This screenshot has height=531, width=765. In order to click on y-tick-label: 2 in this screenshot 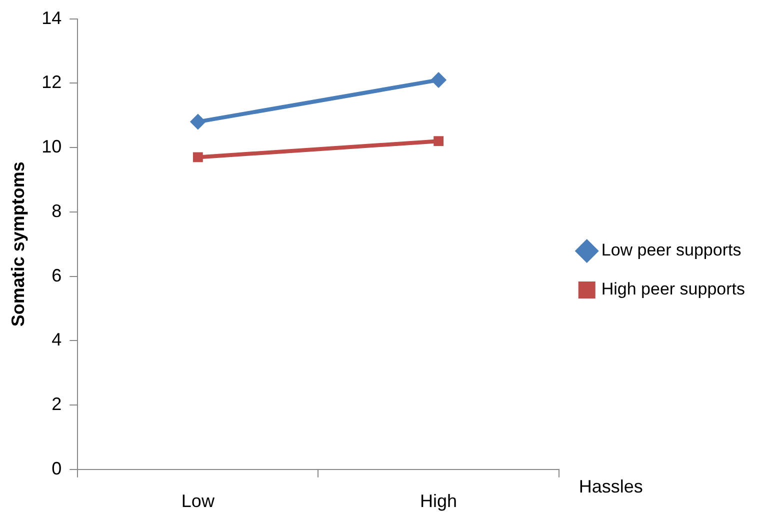, I will do `click(57, 404)`.